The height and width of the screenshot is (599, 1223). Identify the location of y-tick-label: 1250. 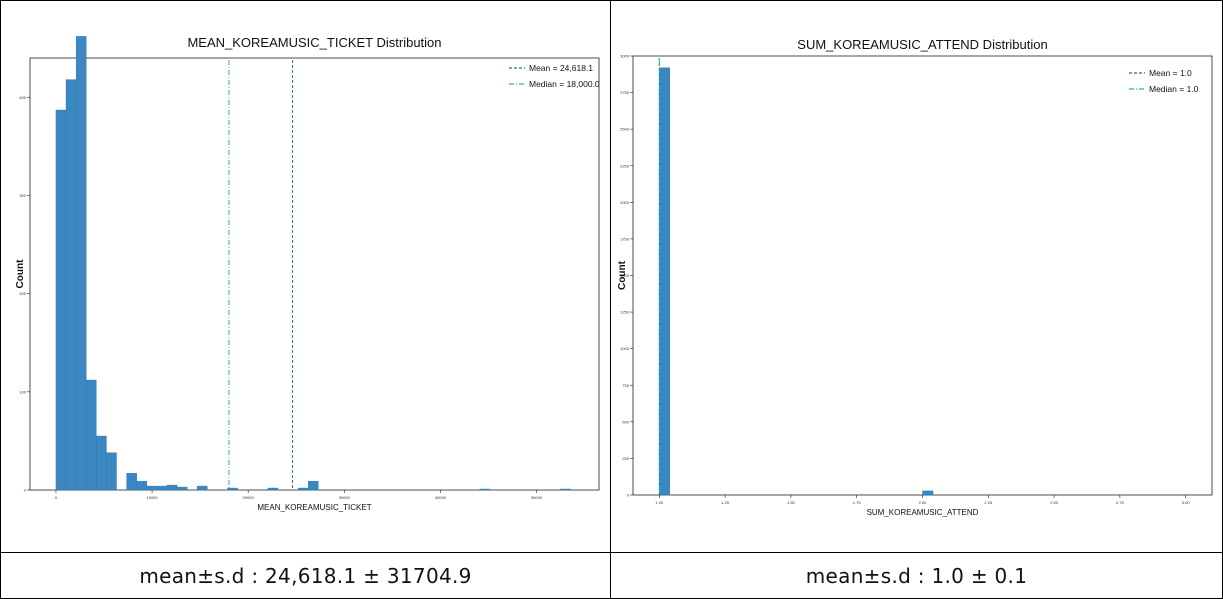
(625, 312).